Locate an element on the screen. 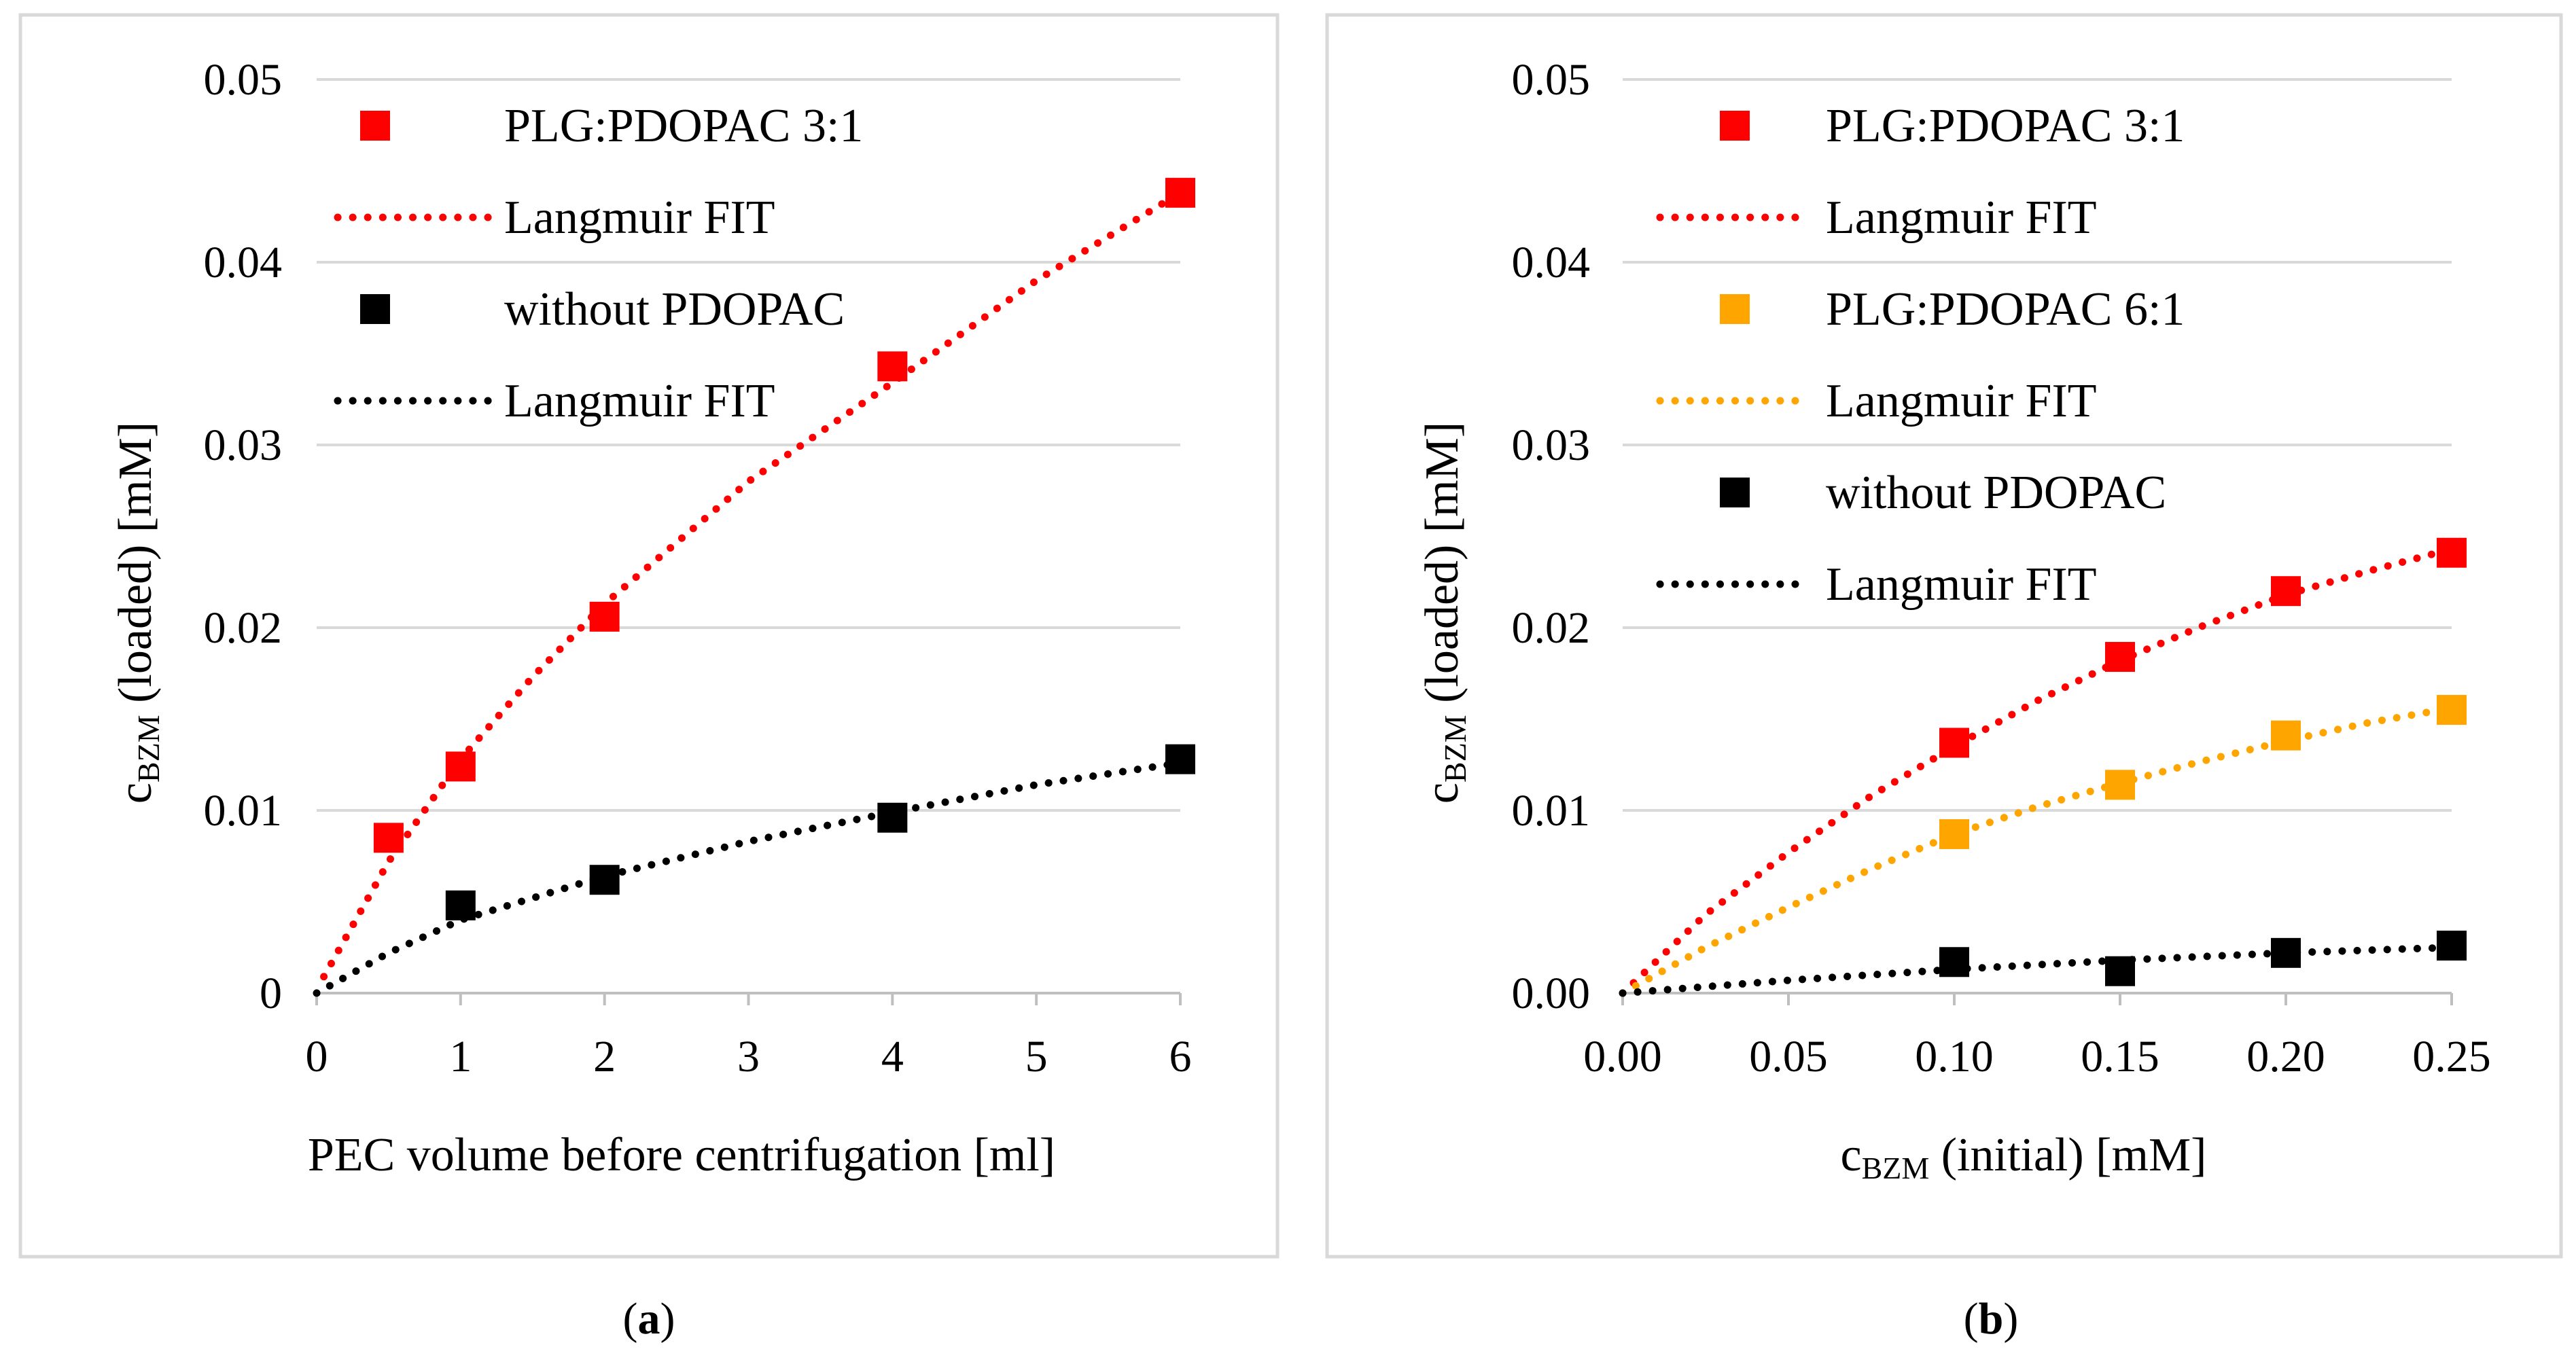 The width and height of the screenshot is (2576, 1364). y-tick-label: 0.00 is located at coordinates (1551, 993).